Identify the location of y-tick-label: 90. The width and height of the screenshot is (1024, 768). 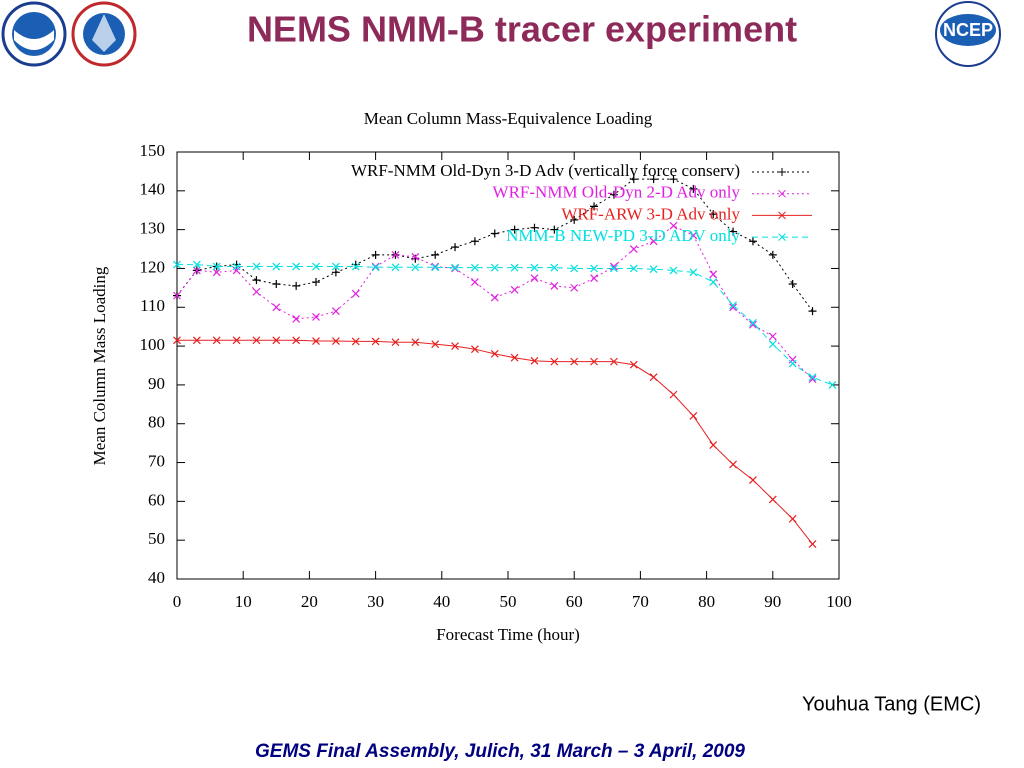
(156, 383).